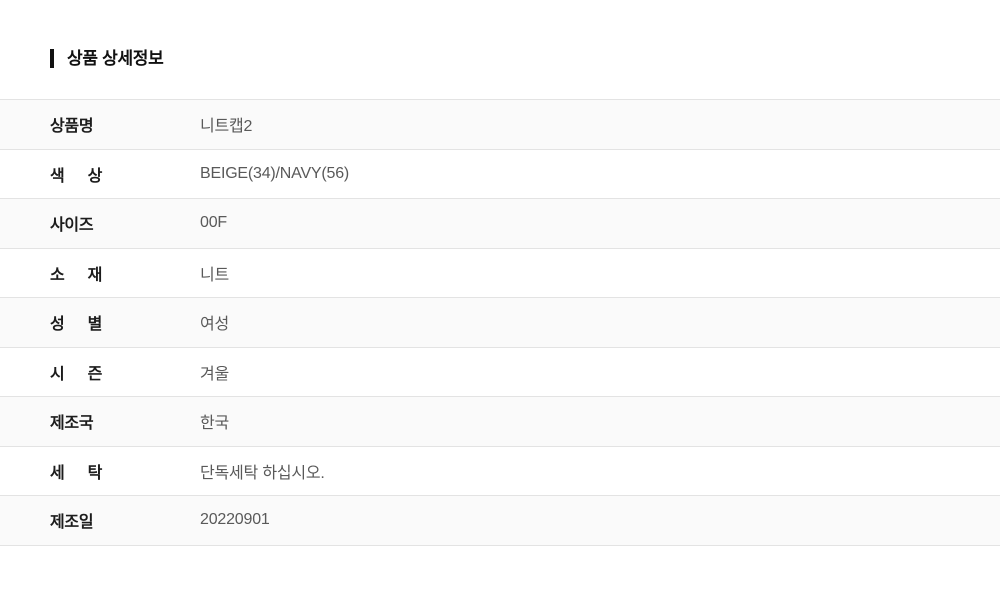  What do you see at coordinates (500, 125) in the screenshot?
I see `table-row: 상품명 니트캡2` at bounding box center [500, 125].